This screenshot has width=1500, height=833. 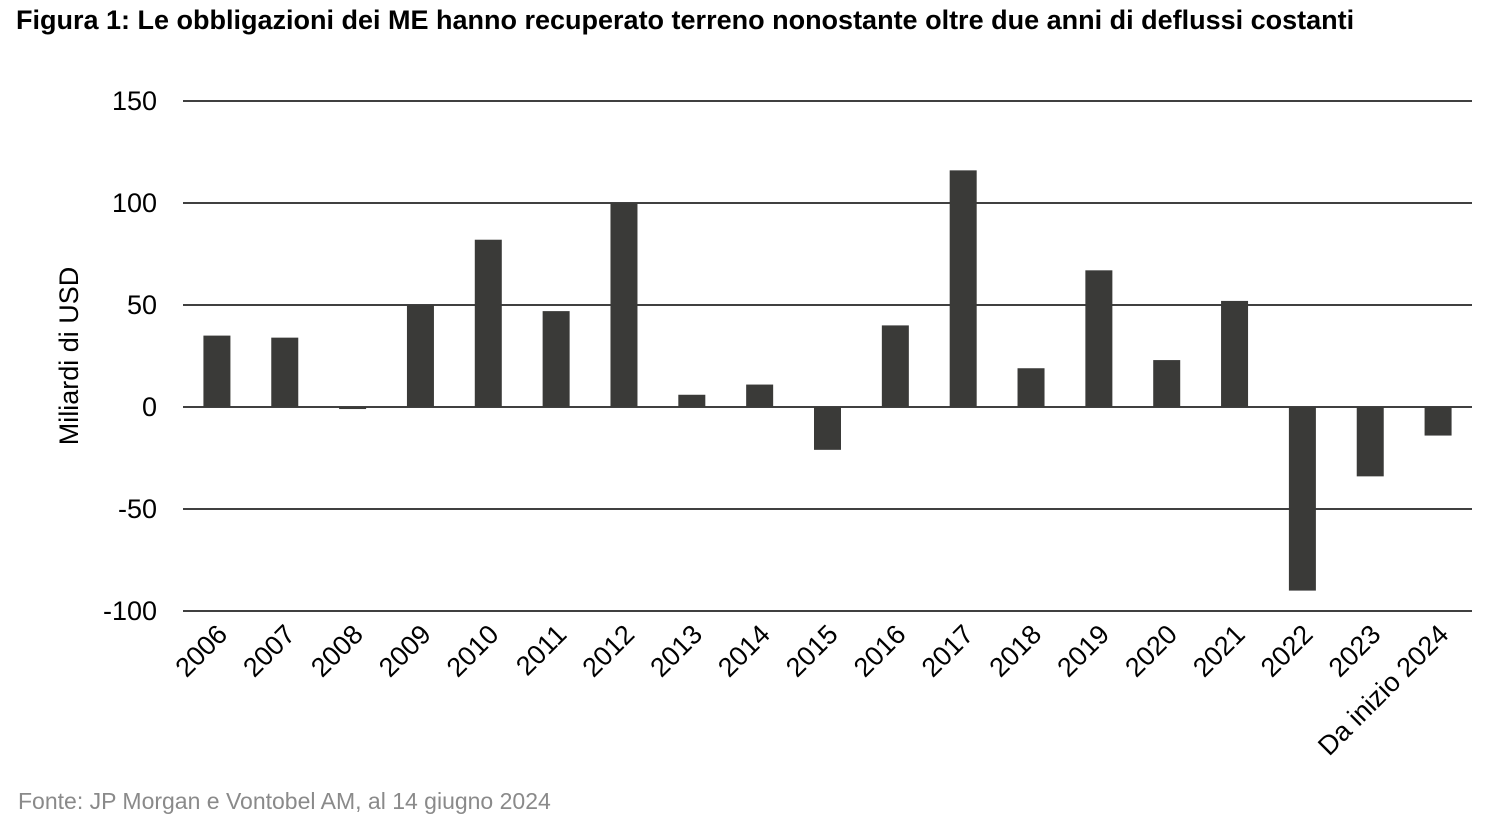 What do you see at coordinates (1287, 651) in the screenshot?
I see `x-tick-label: 2022` at bounding box center [1287, 651].